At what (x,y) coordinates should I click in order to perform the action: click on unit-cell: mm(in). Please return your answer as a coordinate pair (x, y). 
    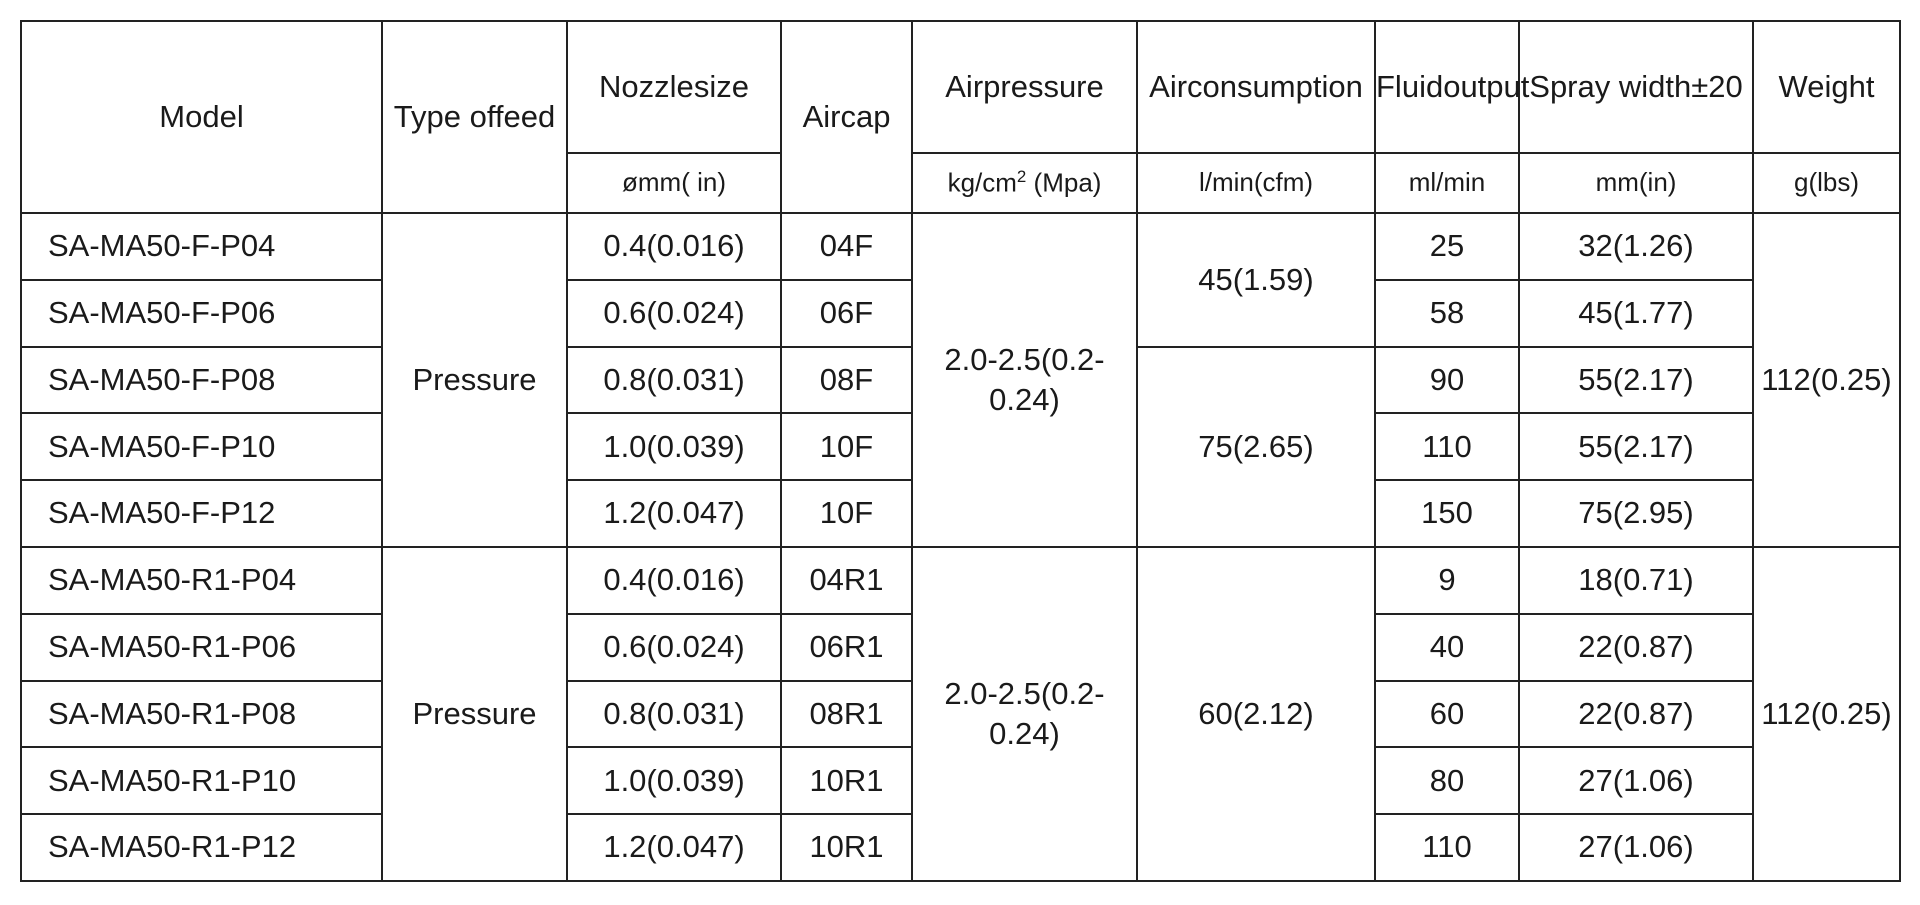
    Looking at the image, I should click on (1636, 183).